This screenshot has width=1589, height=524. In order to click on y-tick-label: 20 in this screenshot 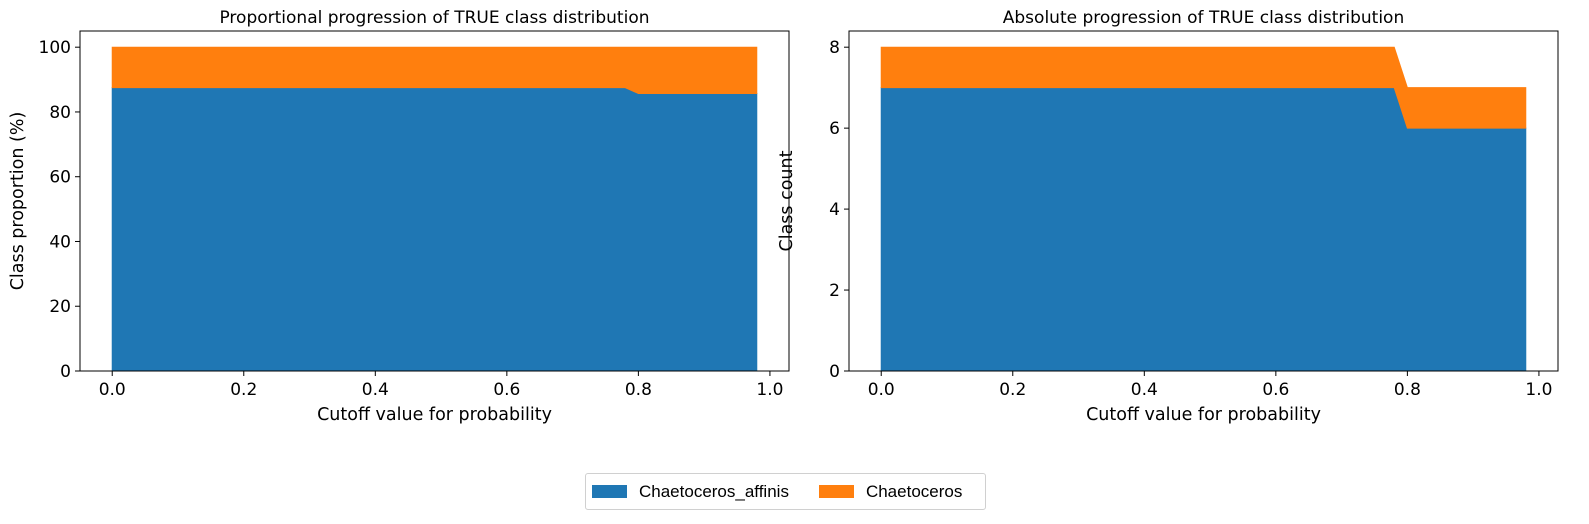, I will do `click(60, 307)`.